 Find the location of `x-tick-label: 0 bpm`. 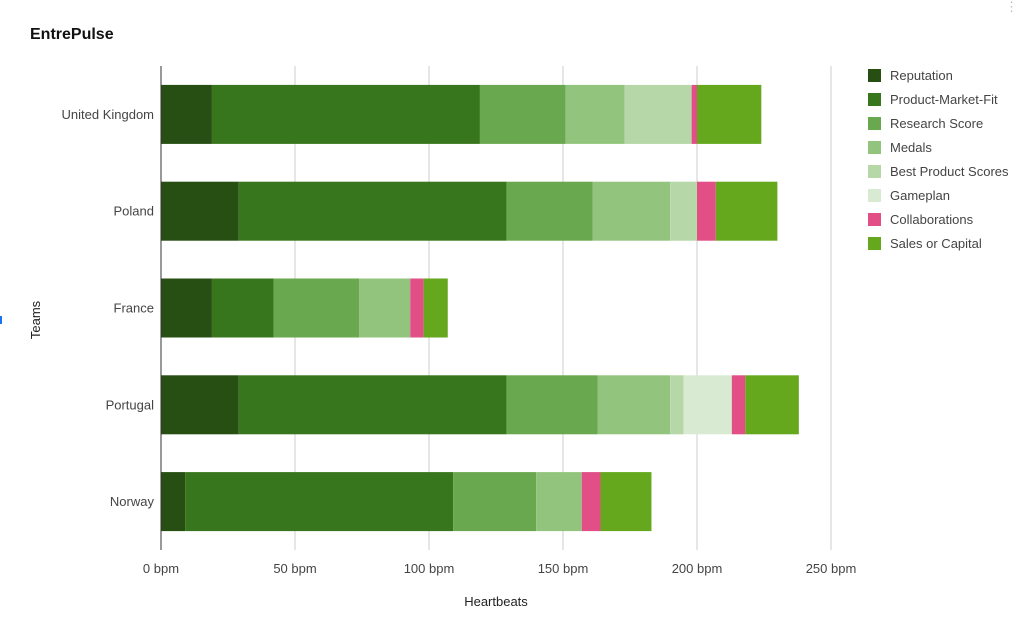

x-tick-label: 0 bpm is located at coordinates (161, 568).